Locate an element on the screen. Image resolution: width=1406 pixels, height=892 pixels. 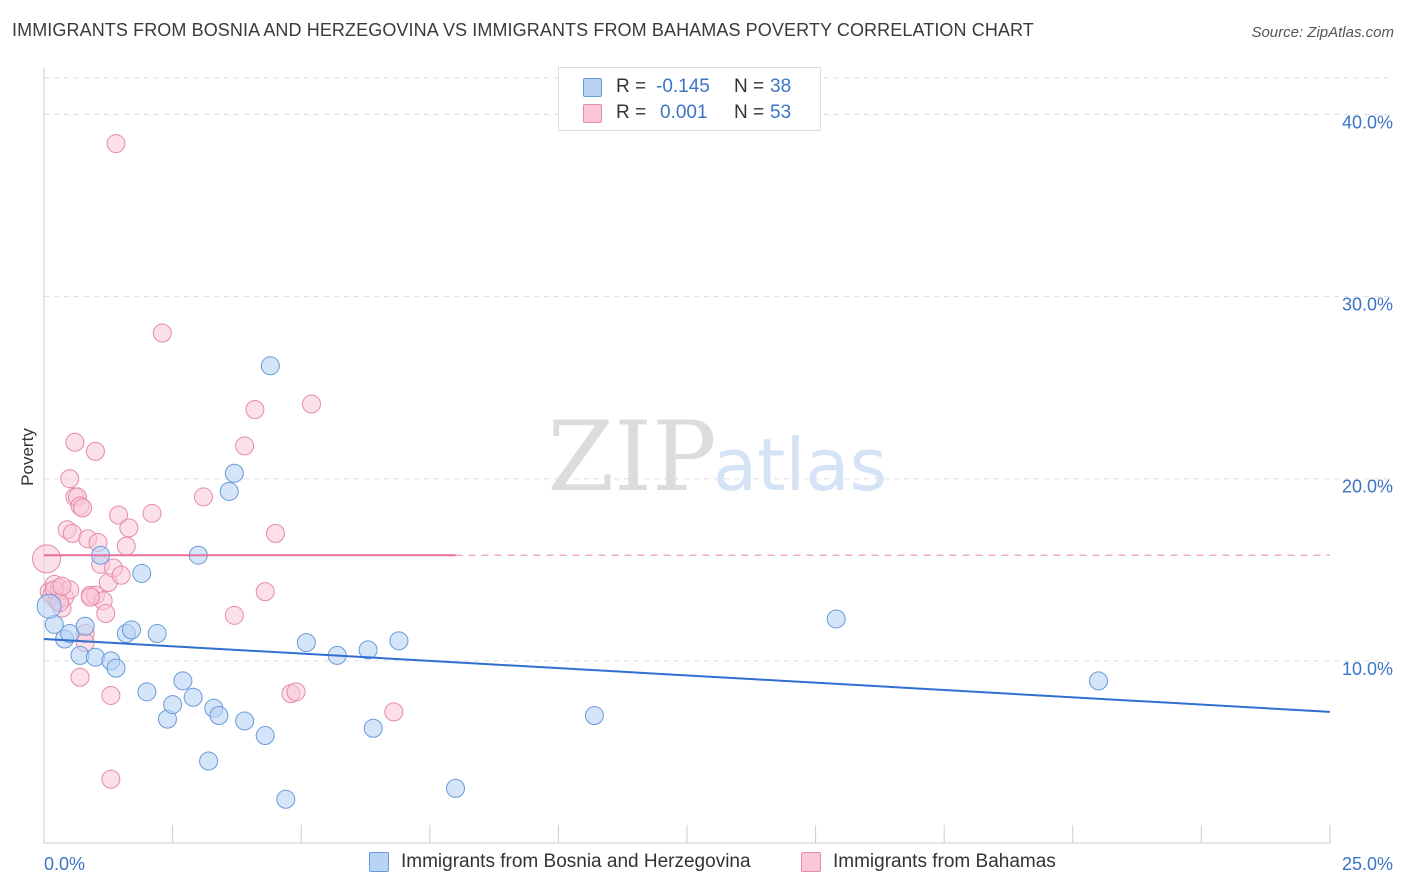
legend-swatch-pink is located at coordinates (592, 113).